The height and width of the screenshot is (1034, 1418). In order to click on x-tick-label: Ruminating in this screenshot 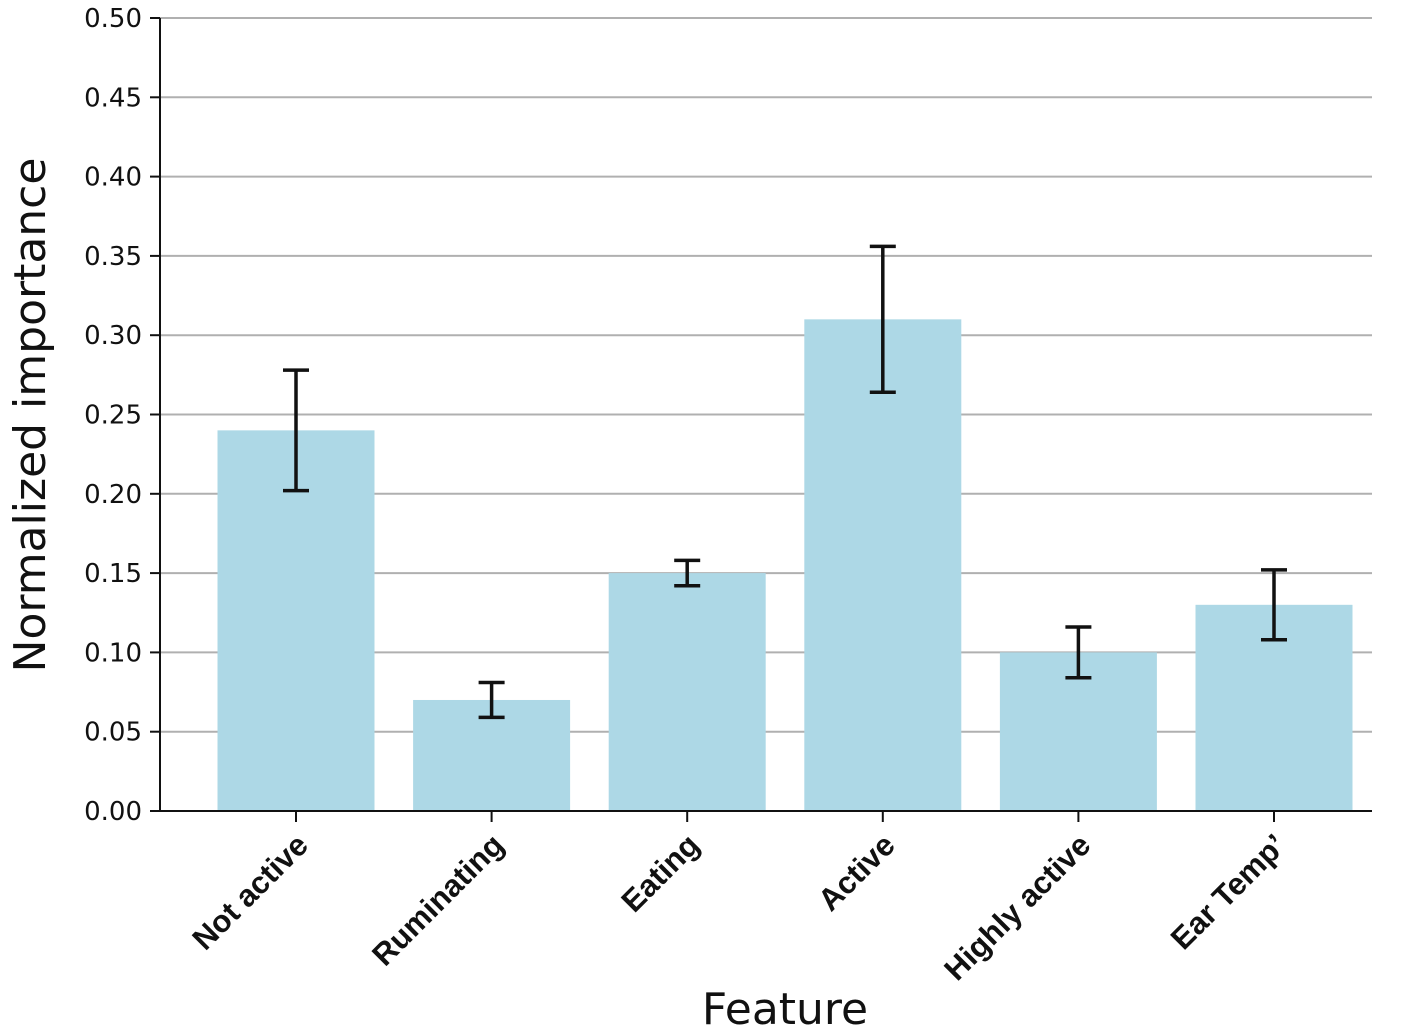, I will do `click(437, 899)`.